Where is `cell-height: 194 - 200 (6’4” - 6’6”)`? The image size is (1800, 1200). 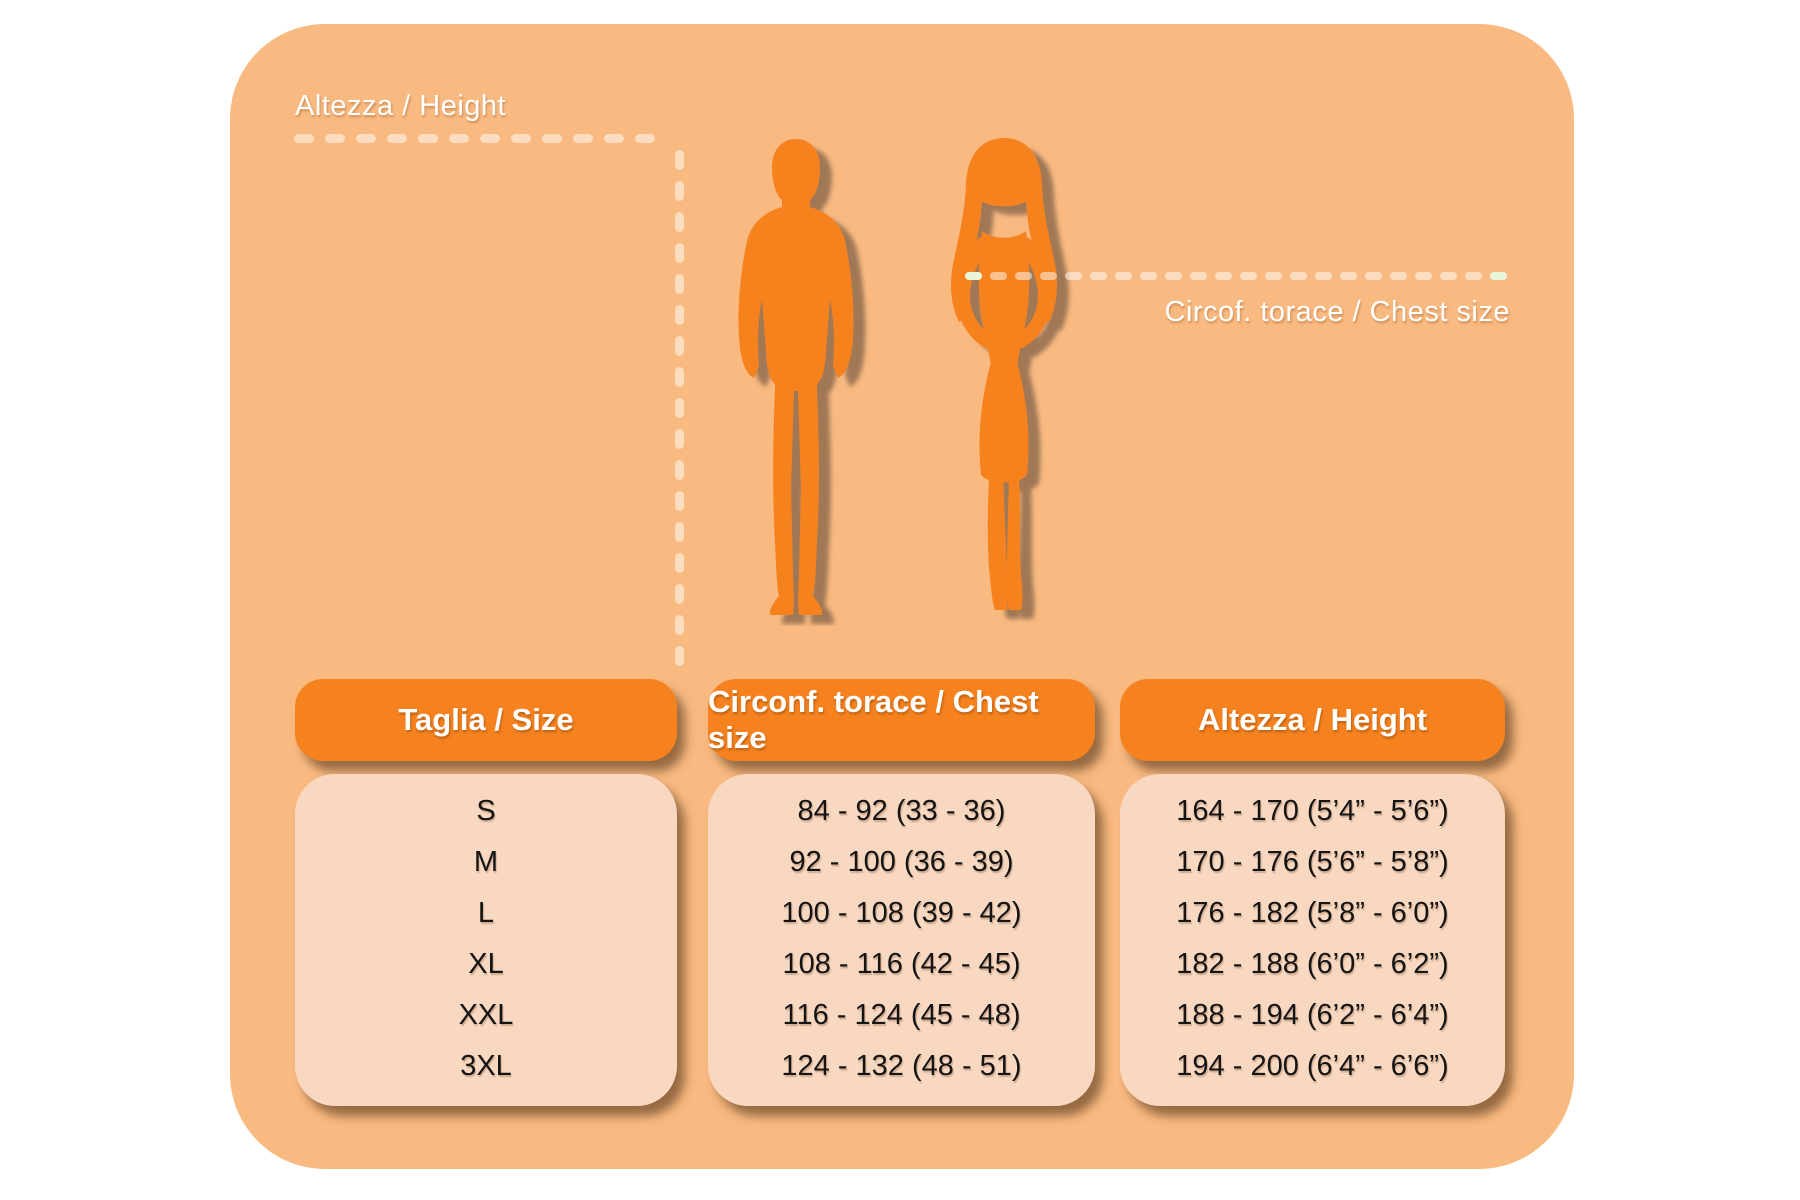 cell-height: 194 - 200 (6’4” - 6’6”) is located at coordinates (1312, 1066).